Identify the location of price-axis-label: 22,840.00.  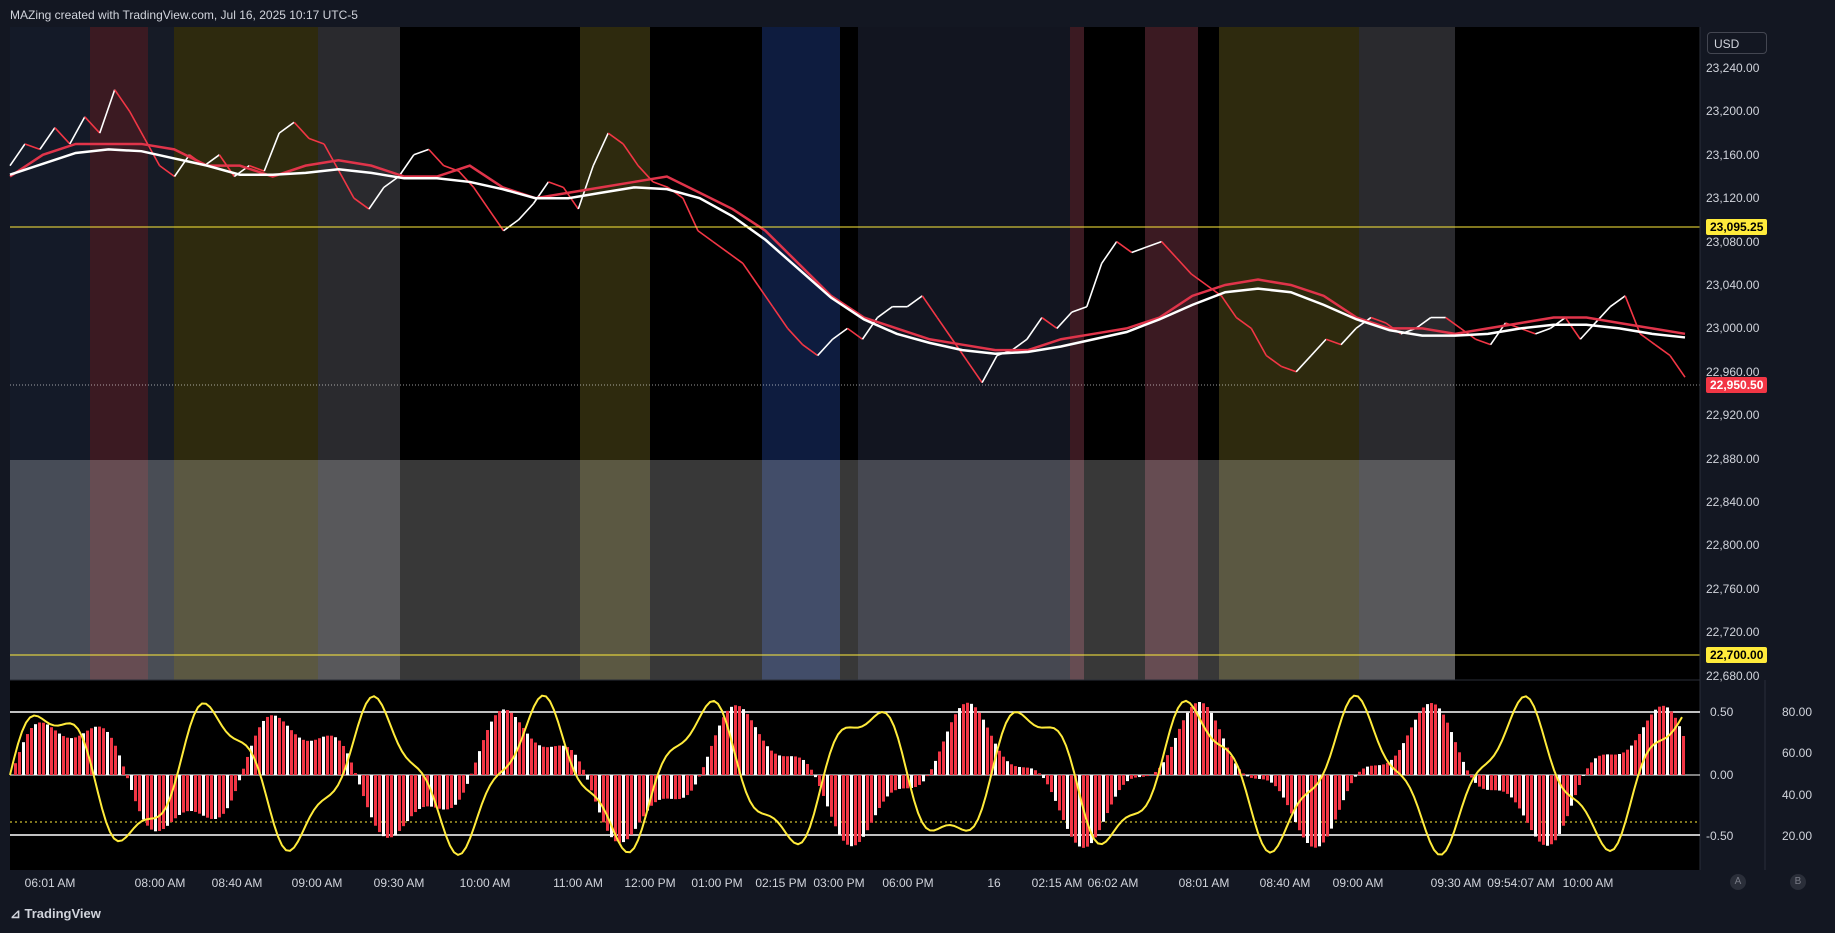
(1733, 502).